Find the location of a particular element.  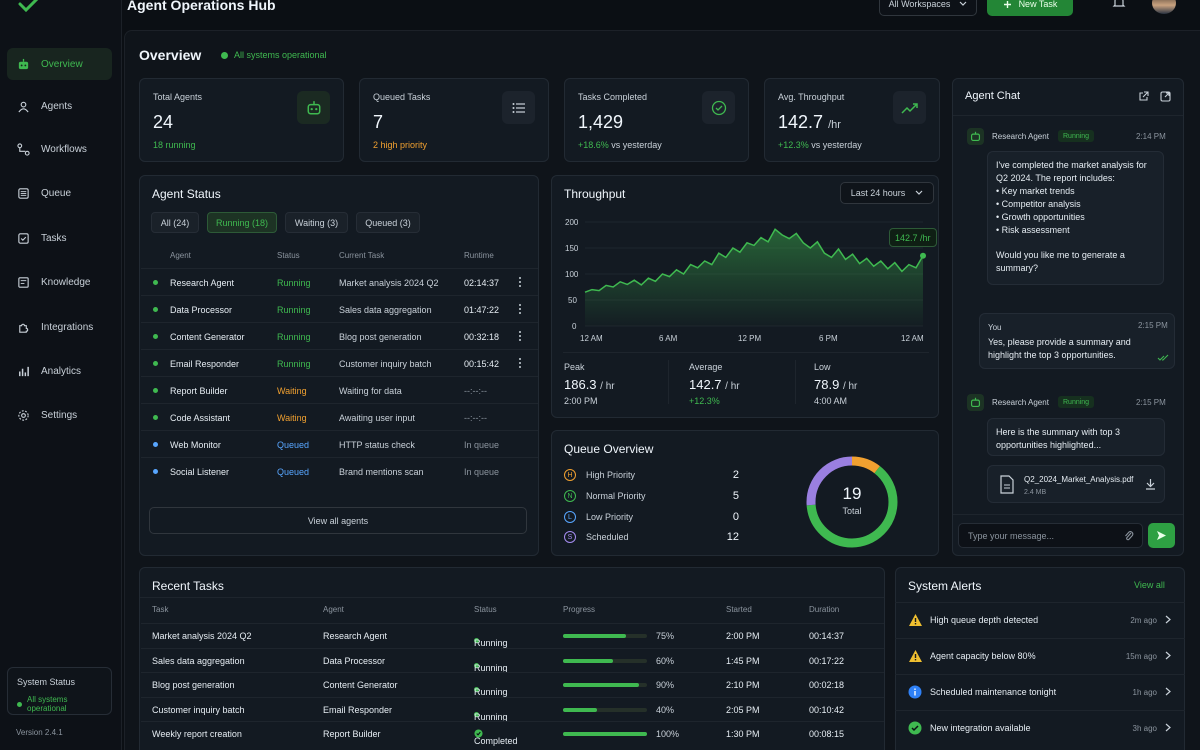

sidebar-item-label: Workflows is located at coordinates (64, 149).